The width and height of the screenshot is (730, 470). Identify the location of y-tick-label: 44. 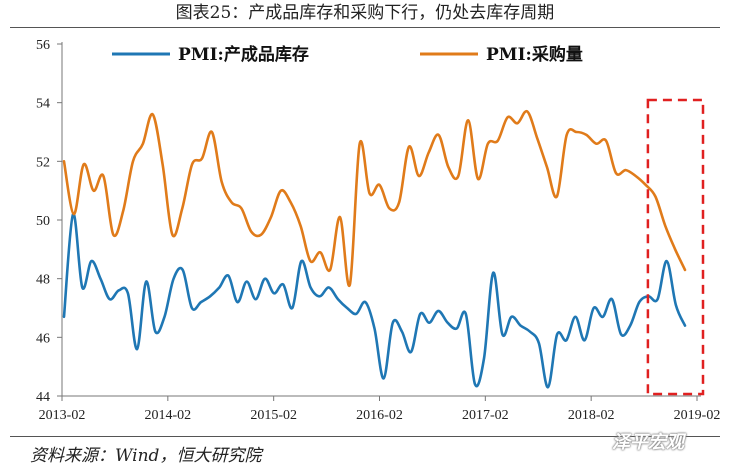
(43, 397).